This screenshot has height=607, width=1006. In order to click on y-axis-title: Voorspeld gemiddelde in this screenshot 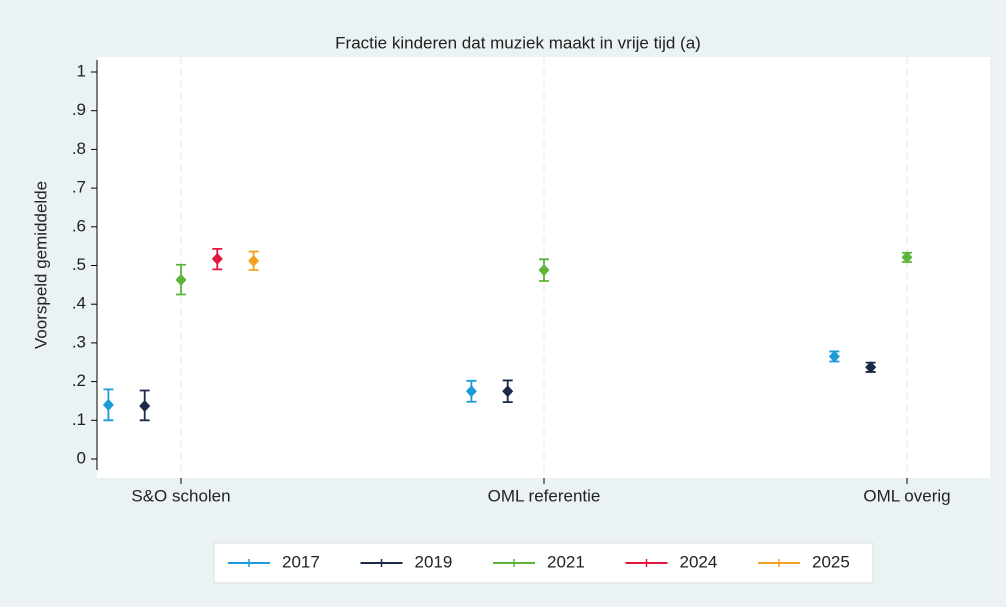, I will do `click(40, 265)`.